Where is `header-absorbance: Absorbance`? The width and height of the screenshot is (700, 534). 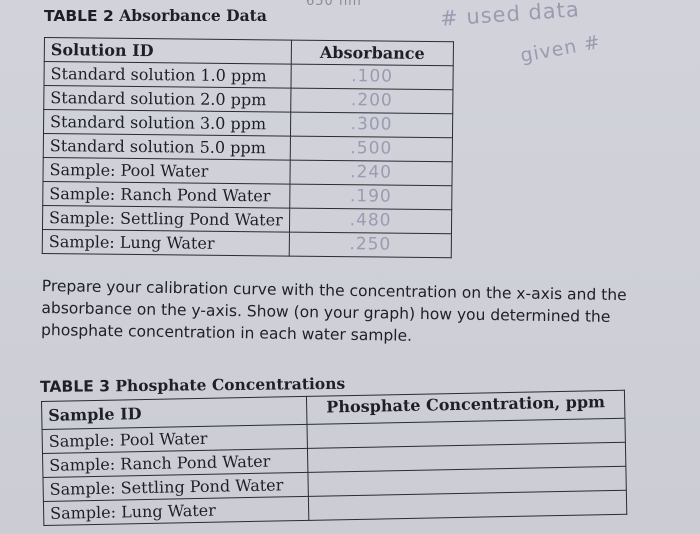
header-absorbance: Absorbance is located at coordinates (372, 53).